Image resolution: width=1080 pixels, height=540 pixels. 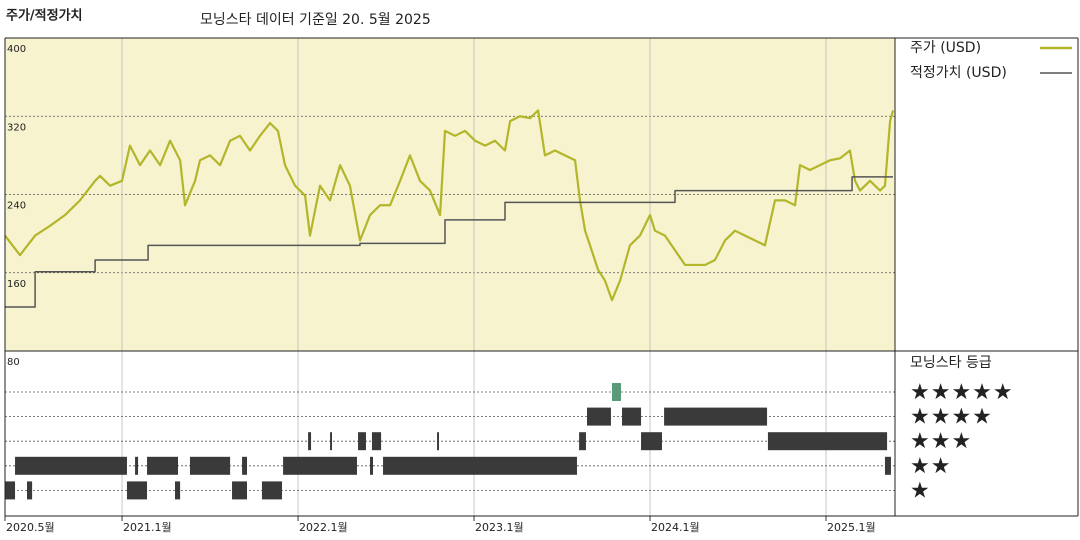 I want to click on legend-label: 적정가치 (USD), so click(x=958, y=73).